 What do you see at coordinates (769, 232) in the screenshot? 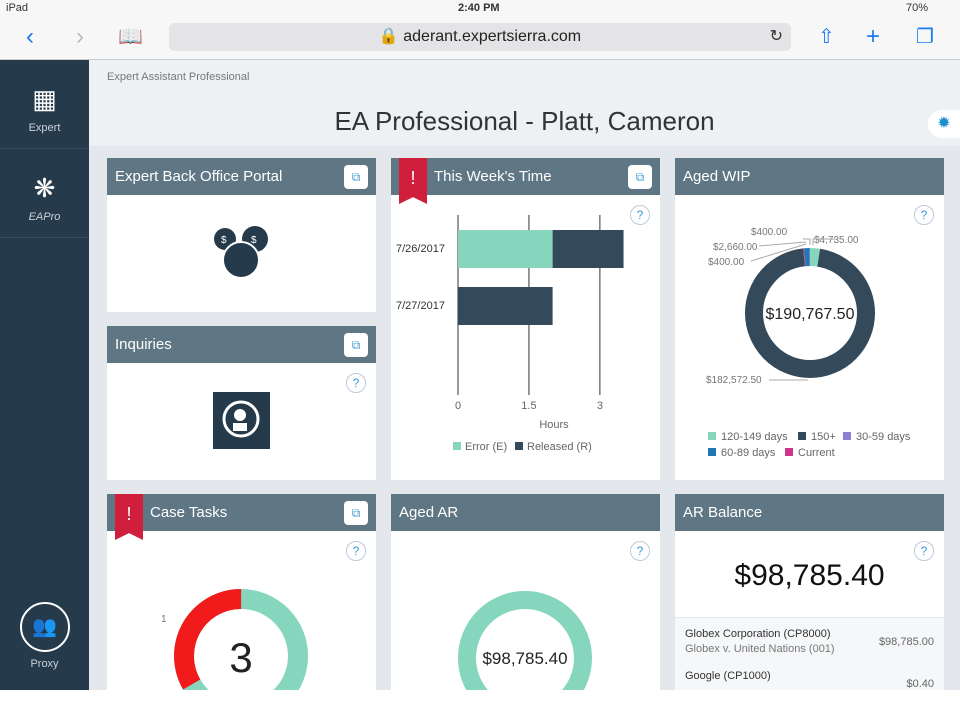
I see `slice-label: $400.00` at bounding box center [769, 232].